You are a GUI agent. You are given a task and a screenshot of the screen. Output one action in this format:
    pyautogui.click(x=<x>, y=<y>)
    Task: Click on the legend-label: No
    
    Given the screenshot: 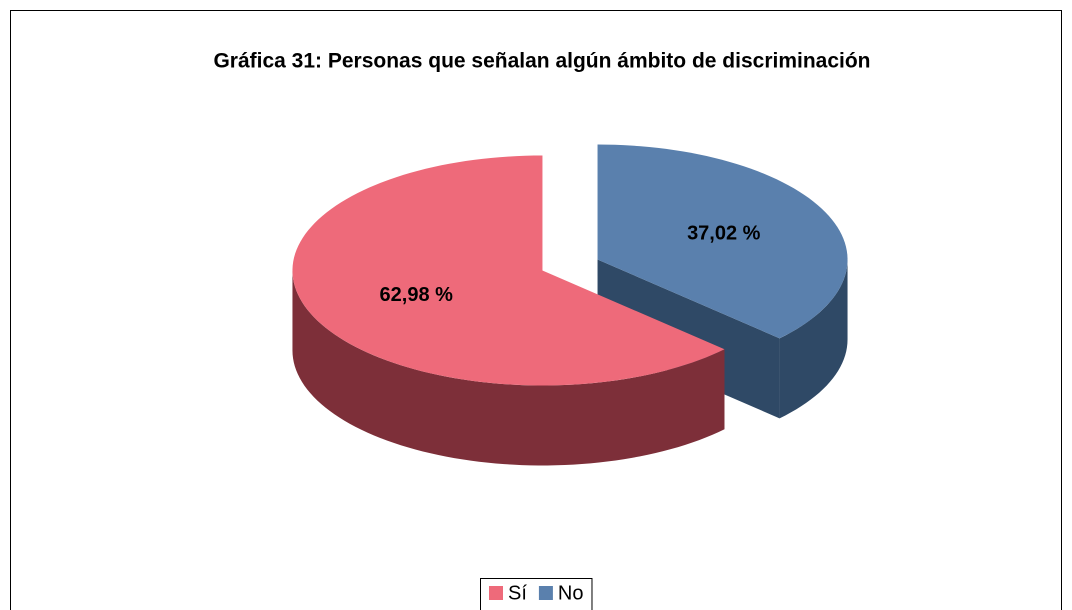 What is the action you would take?
    pyautogui.click(x=571, y=593)
    